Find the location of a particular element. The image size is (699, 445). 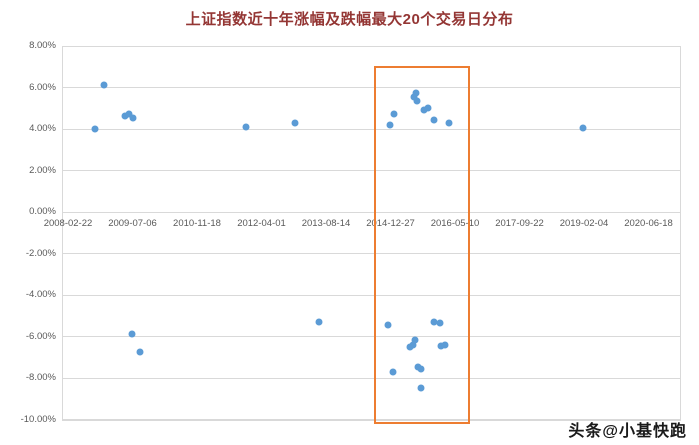

x-tick-label: 2012-04-01 is located at coordinates (261, 224).